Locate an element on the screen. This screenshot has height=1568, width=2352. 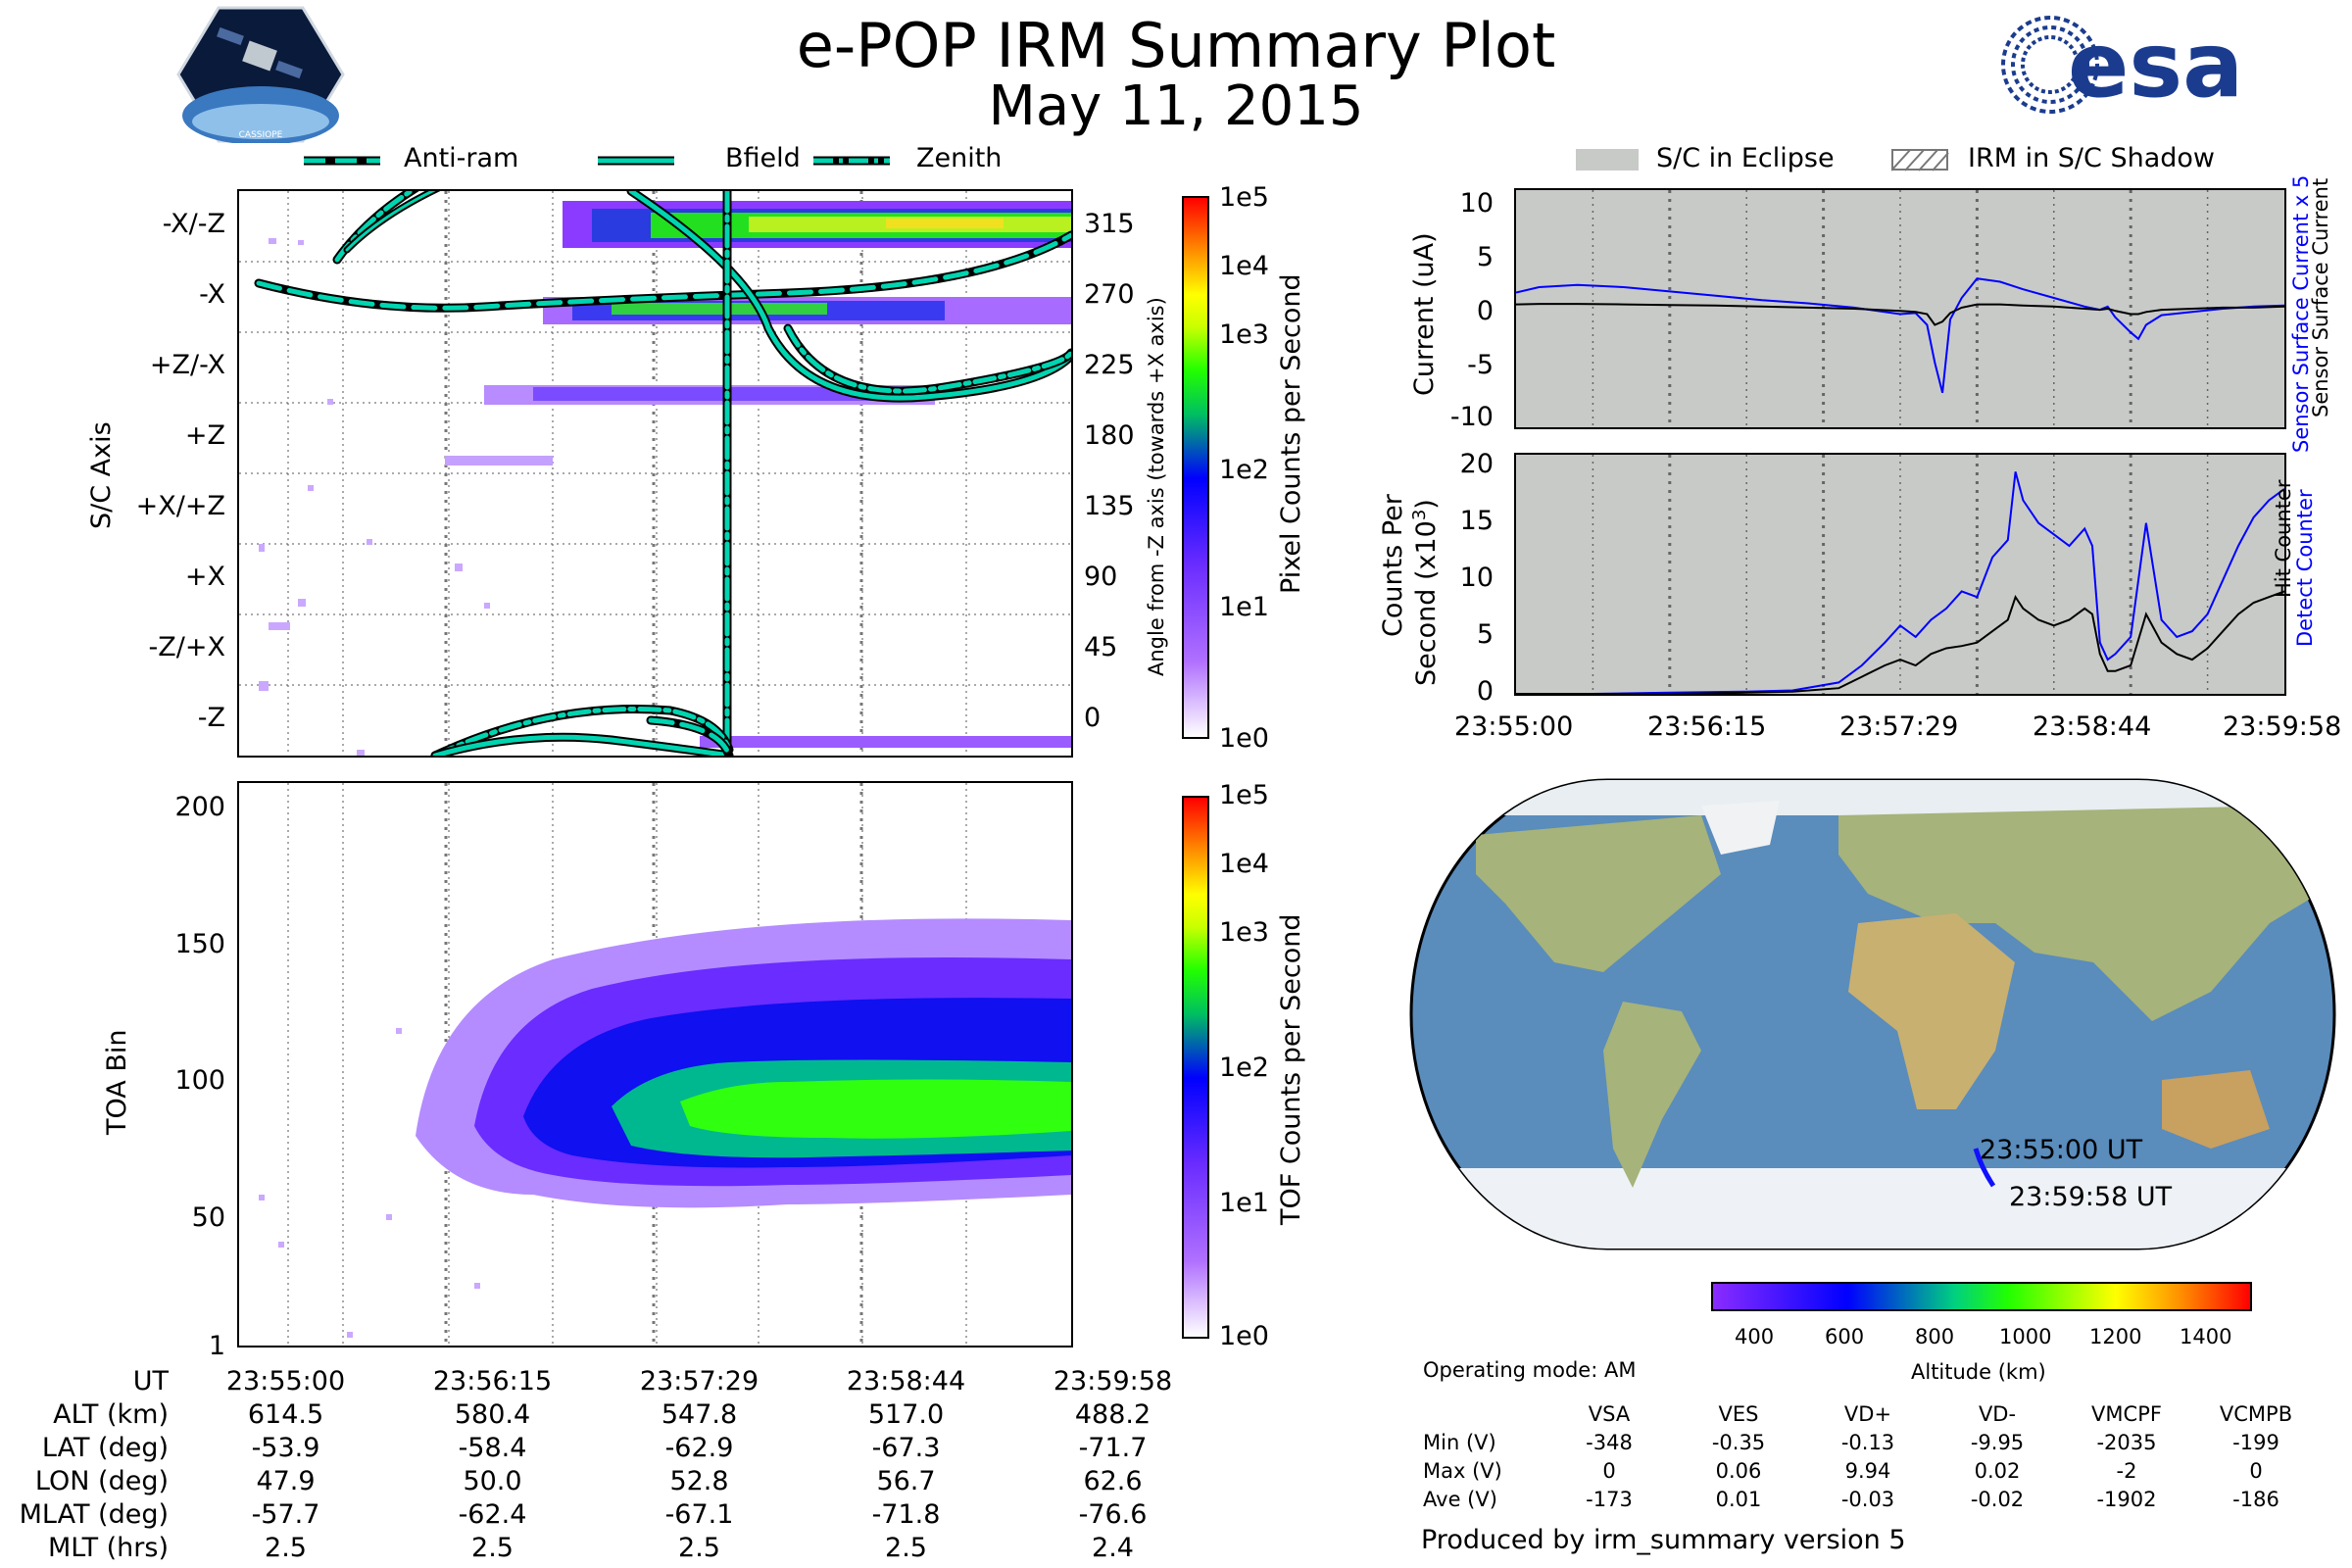
legend-anti-ram: Anti-ram is located at coordinates (461, 158).